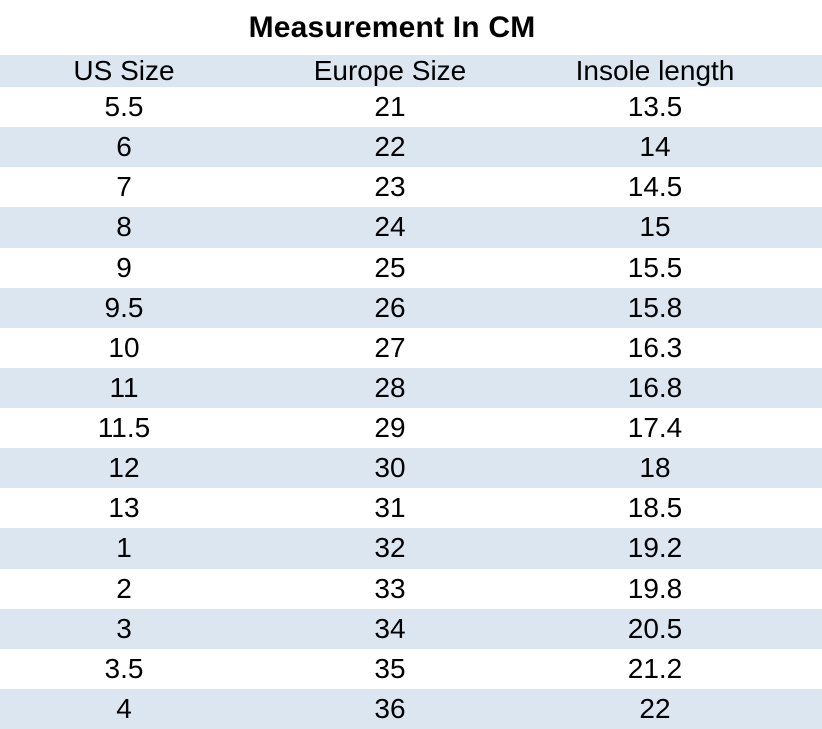 The image size is (822, 729). Describe the element at coordinates (124, 267) in the screenshot. I see `table-cell: 9` at that location.